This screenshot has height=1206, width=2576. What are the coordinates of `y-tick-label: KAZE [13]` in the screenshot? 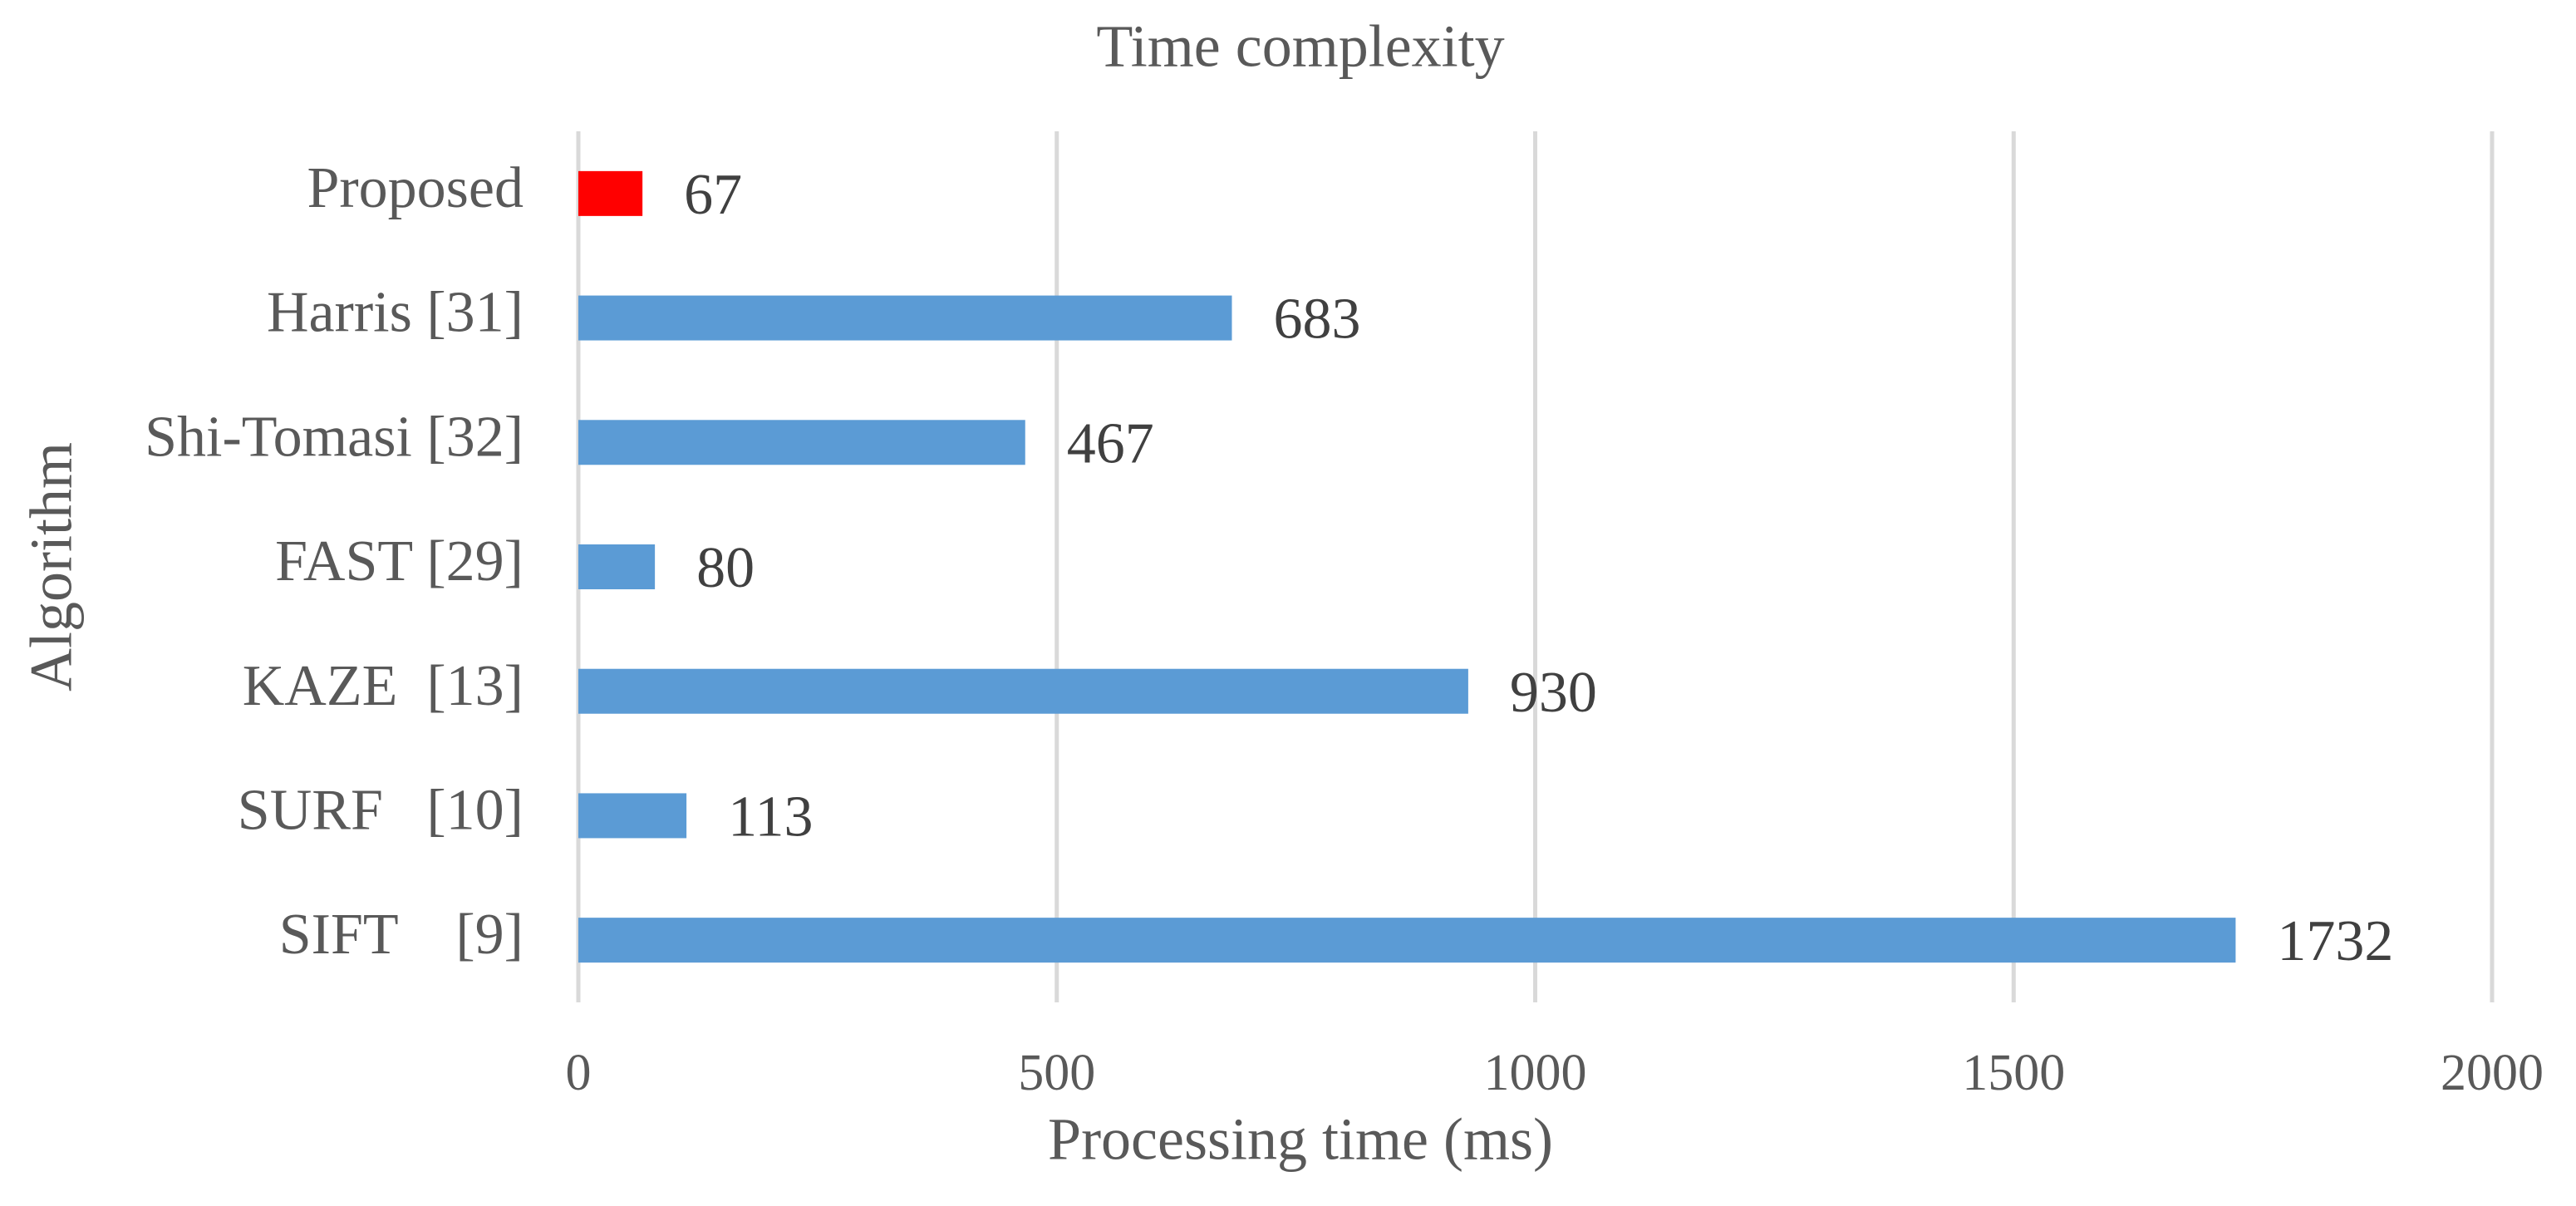 It's located at (383, 686).